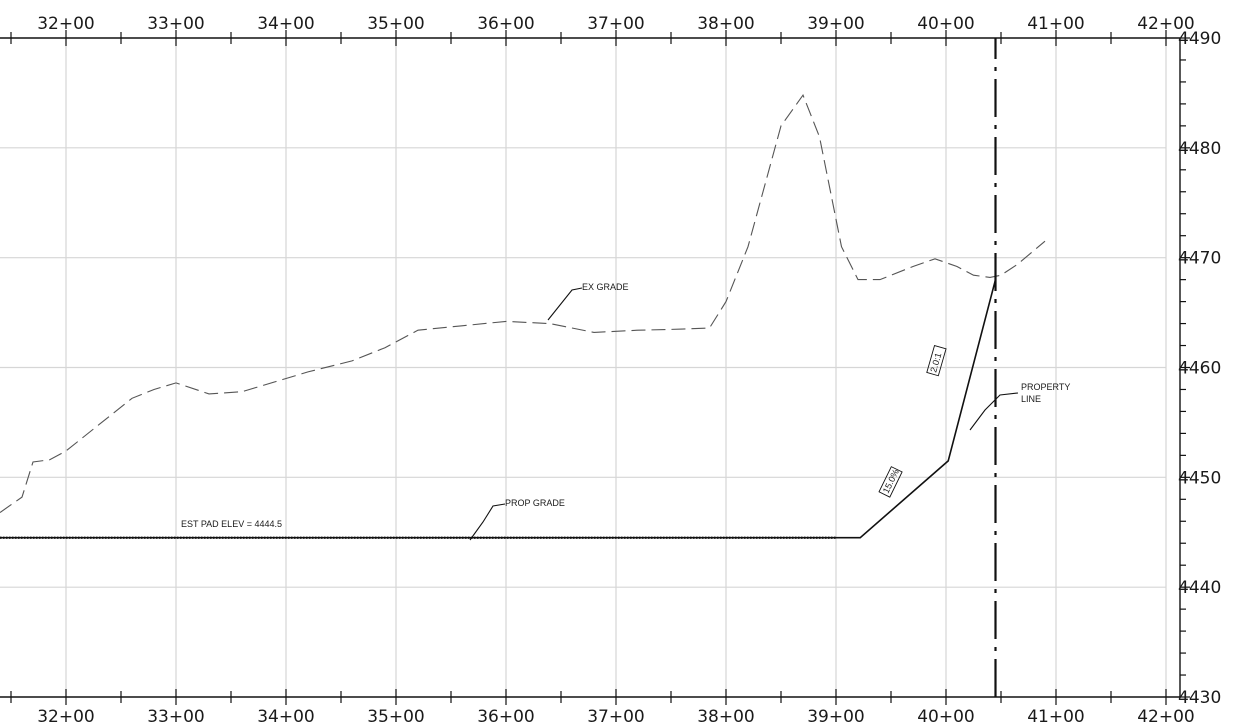 This screenshot has height=727, width=1241. What do you see at coordinates (946, 24) in the screenshot?
I see `x-tick-label-top: 40+00` at bounding box center [946, 24].